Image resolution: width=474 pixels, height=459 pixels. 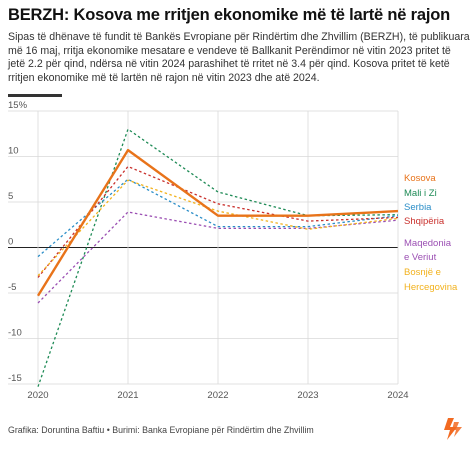 I want to click on legend-entry: Kosova, so click(x=420, y=178).